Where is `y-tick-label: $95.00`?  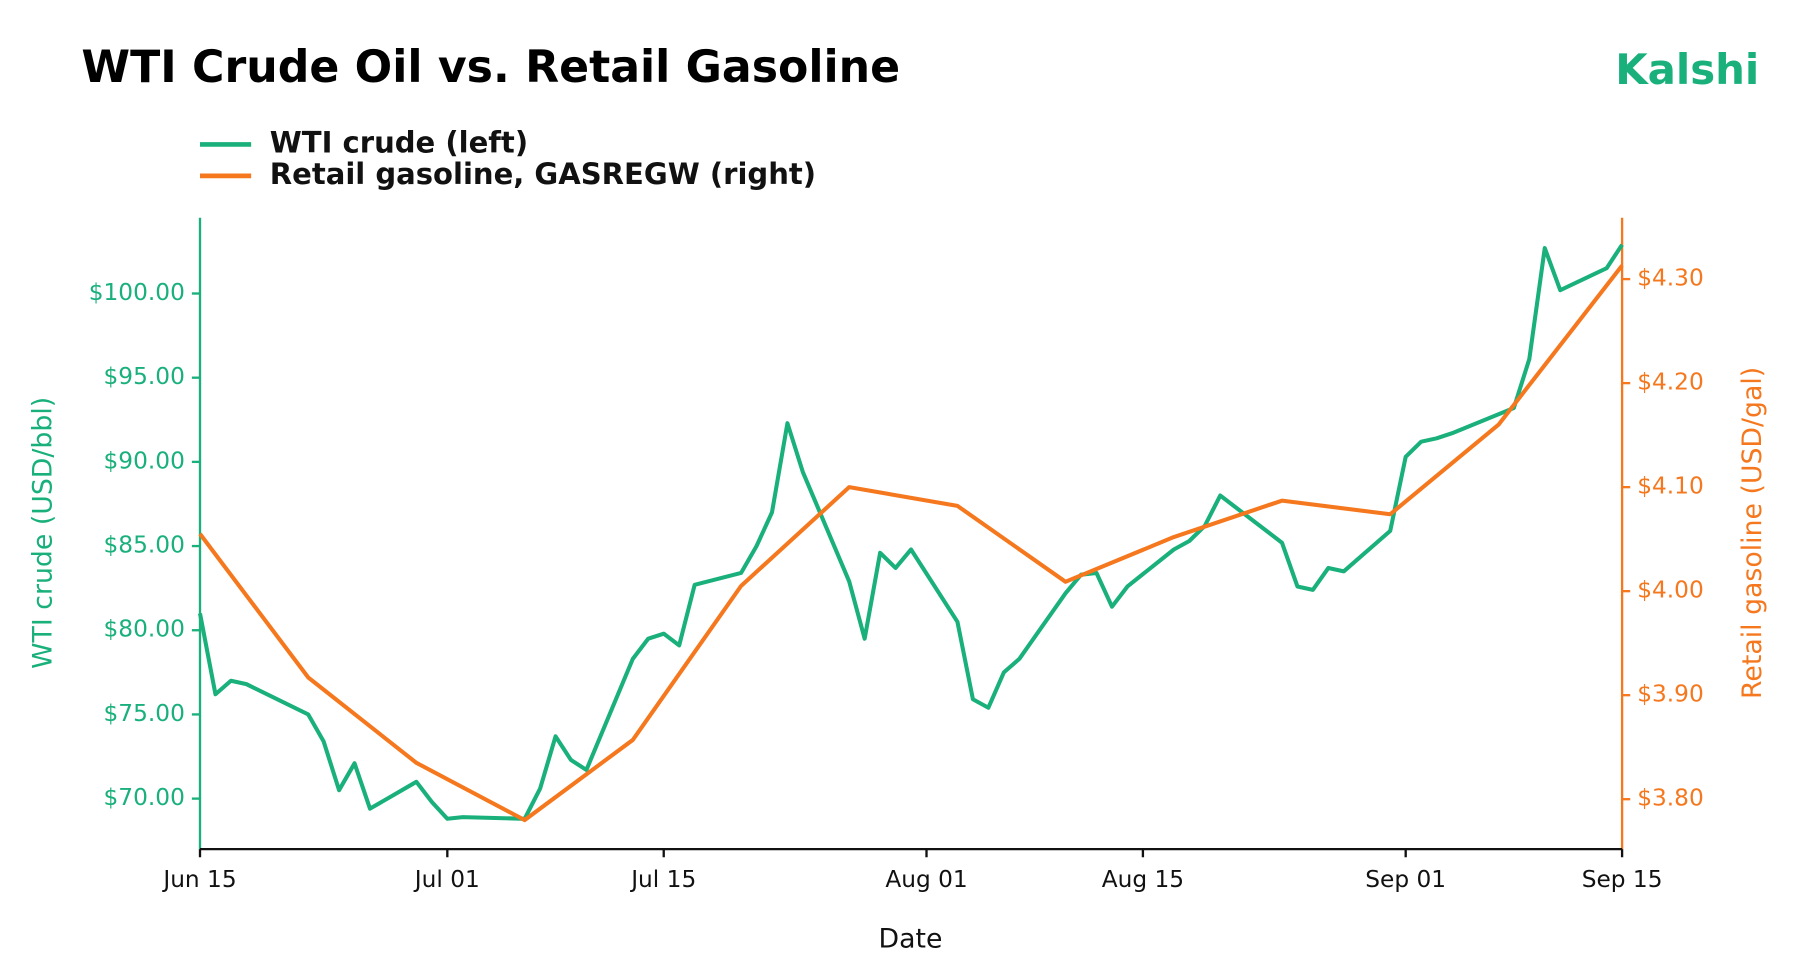
y-tick-label: $95.00 is located at coordinates (144, 376).